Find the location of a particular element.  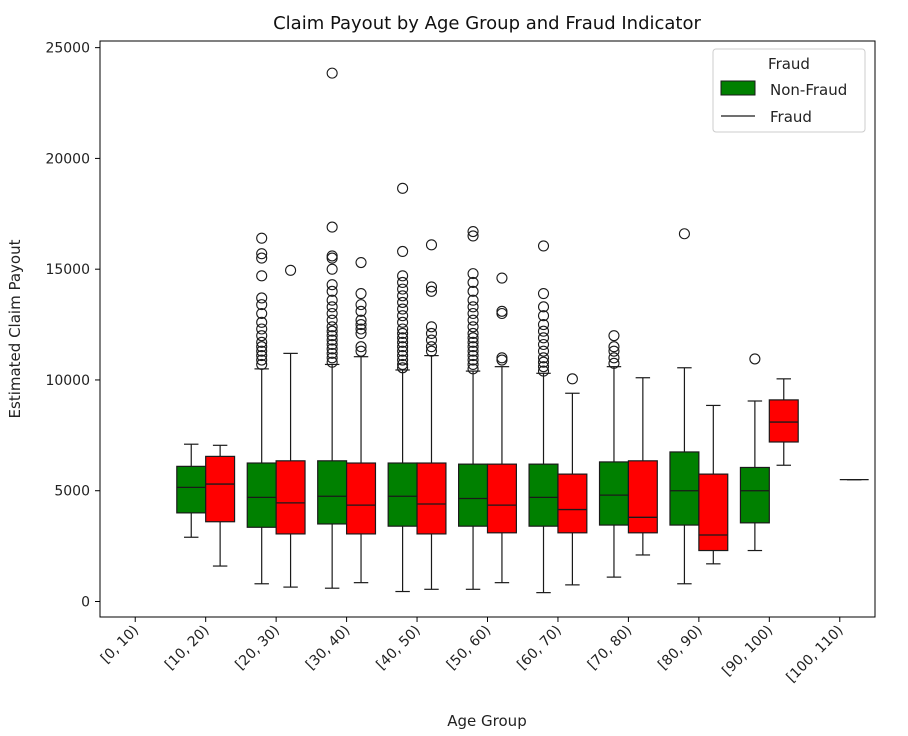

x-tick-label: [40, 50) is located at coordinates (398, 648).